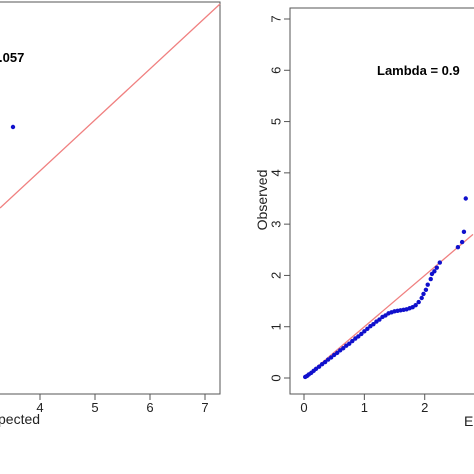 The height and width of the screenshot is (474, 474). I want to click on left-x-tick-label: 4, so click(39, 407).